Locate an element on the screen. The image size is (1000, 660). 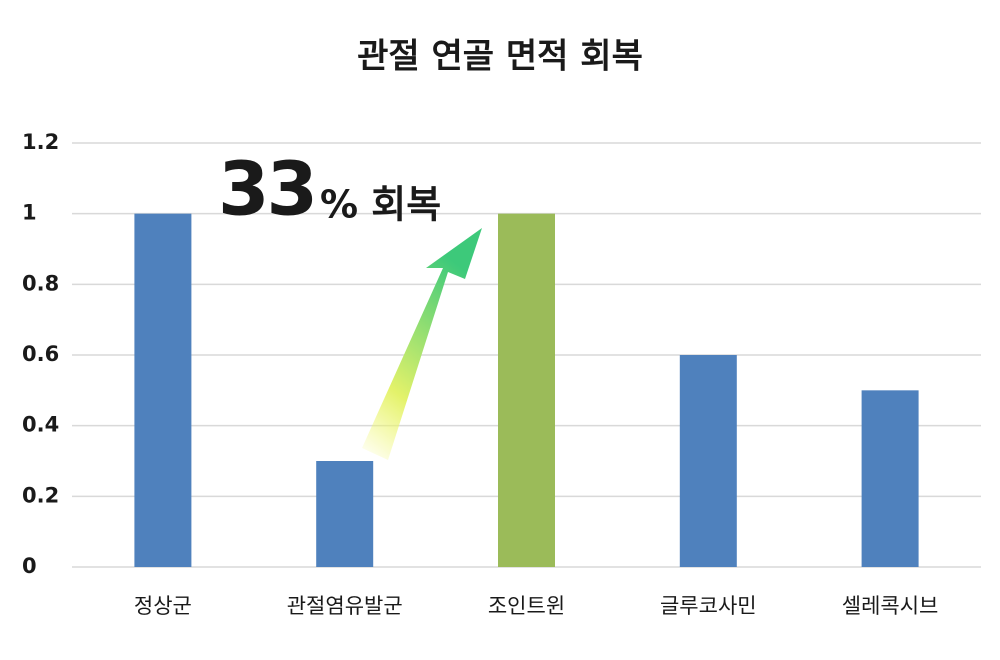
chart-title: 관절 연골 면적 회복 is located at coordinates (500, 57).